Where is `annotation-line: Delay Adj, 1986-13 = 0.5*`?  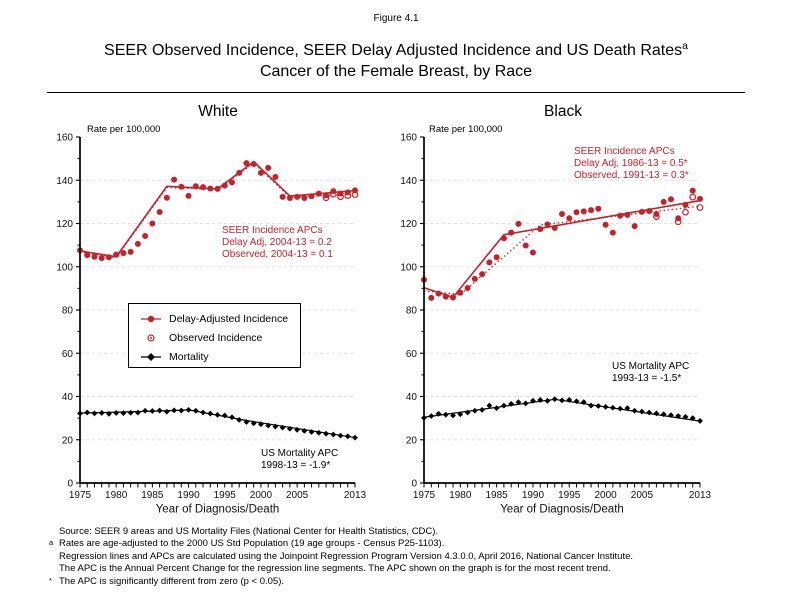 annotation-line: Delay Adj, 1986-13 = 0.5* is located at coordinates (631, 163).